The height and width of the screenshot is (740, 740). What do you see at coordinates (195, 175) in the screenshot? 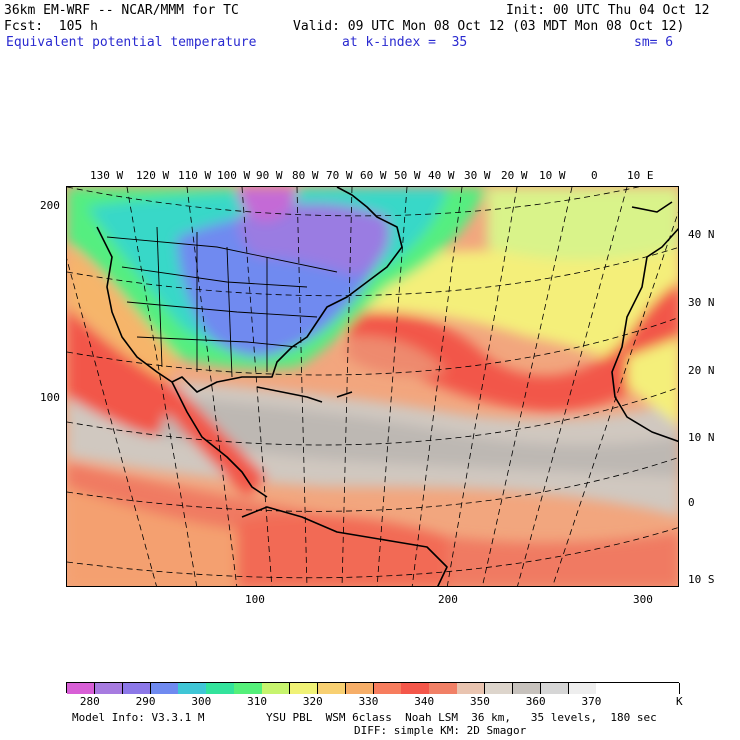
I see `longitude-label: 110 W` at bounding box center [195, 175].